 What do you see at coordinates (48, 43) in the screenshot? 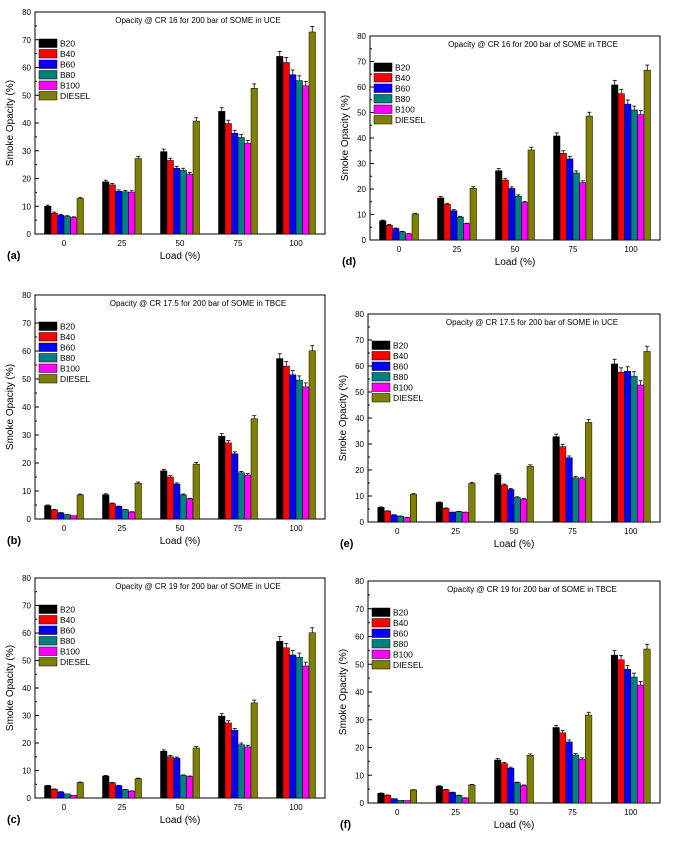
I see `legend-swatch-b20` at bounding box center [48, 43].